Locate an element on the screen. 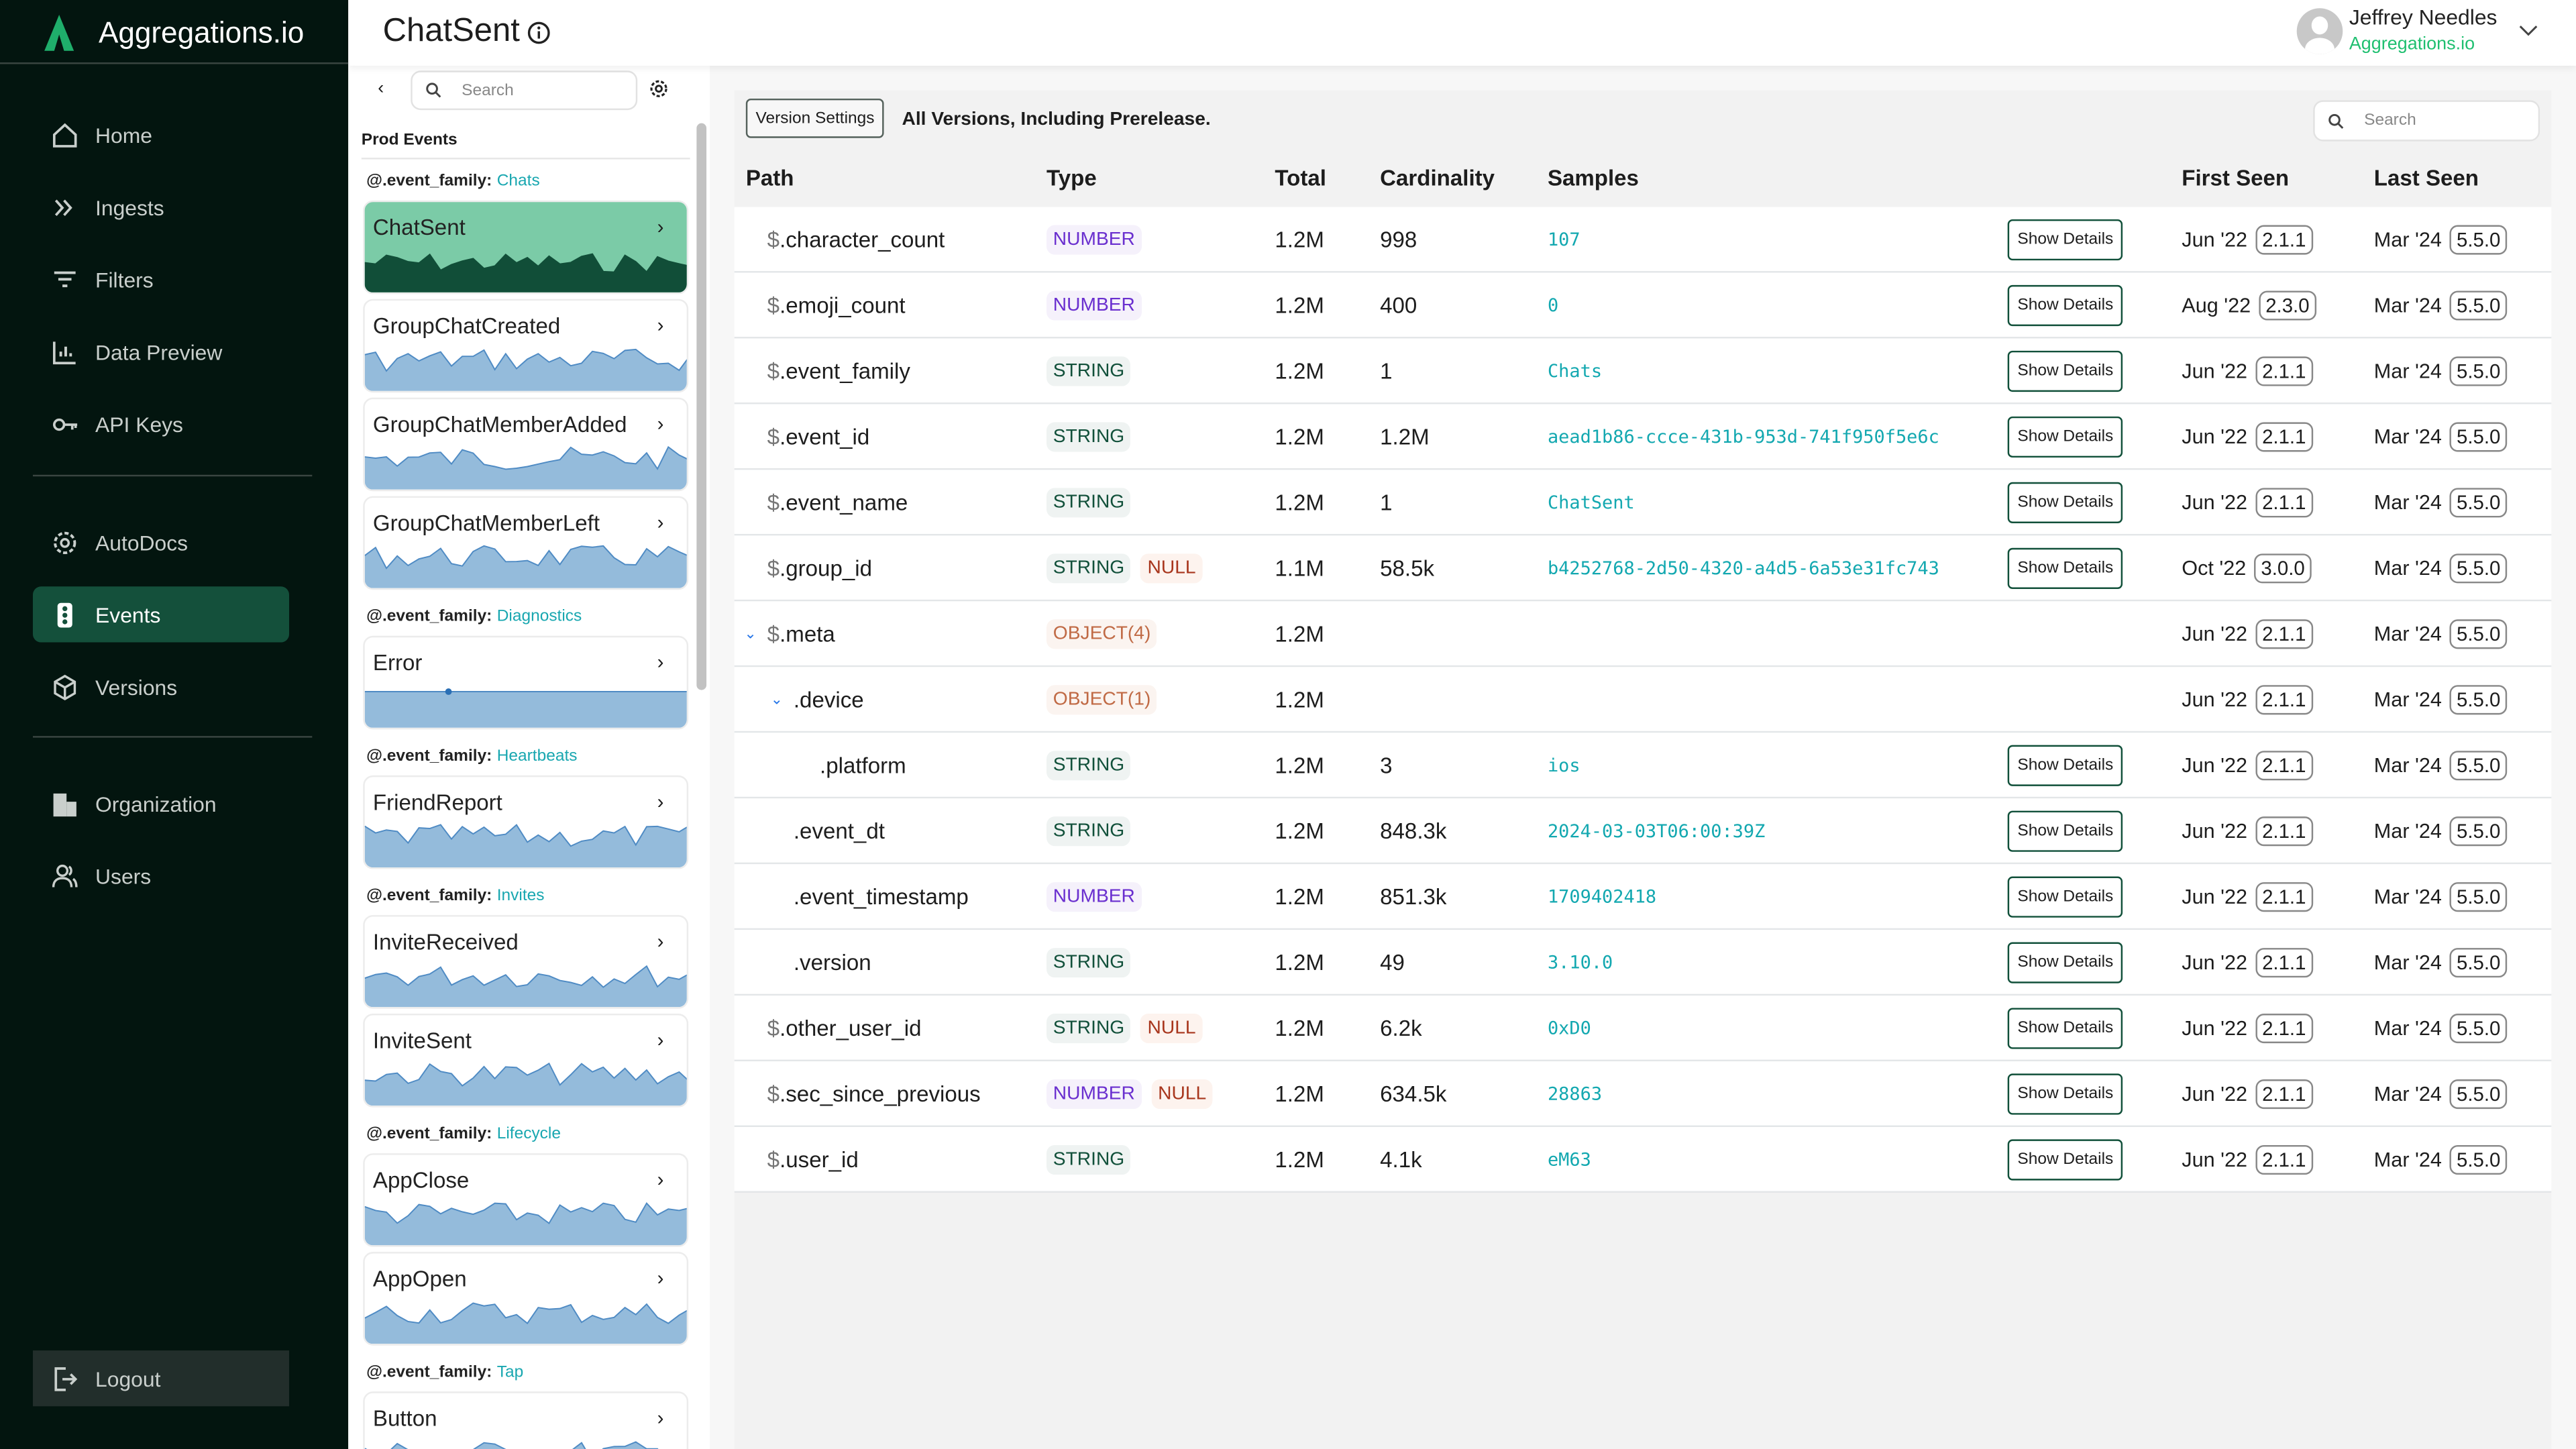 This screenshot has height=1449, width=2576. sample-value: 3.10.0 is located at coordinates (1580, 962).